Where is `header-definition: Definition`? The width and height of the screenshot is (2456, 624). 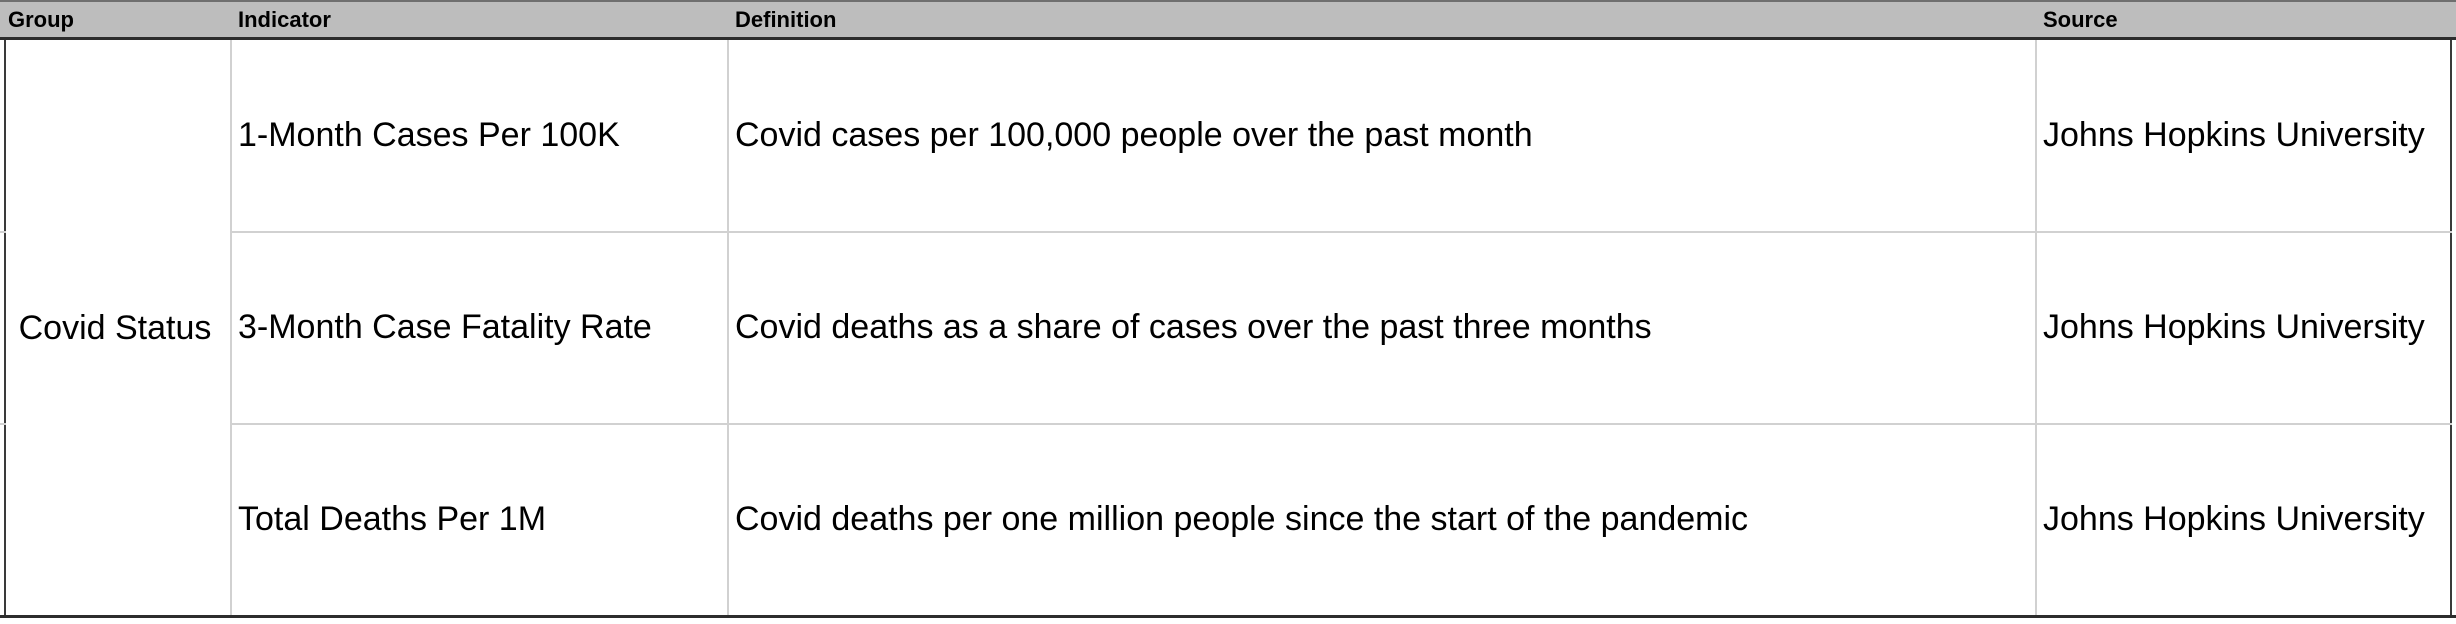
header-definition: Definition is located at coordinates (786, 19).